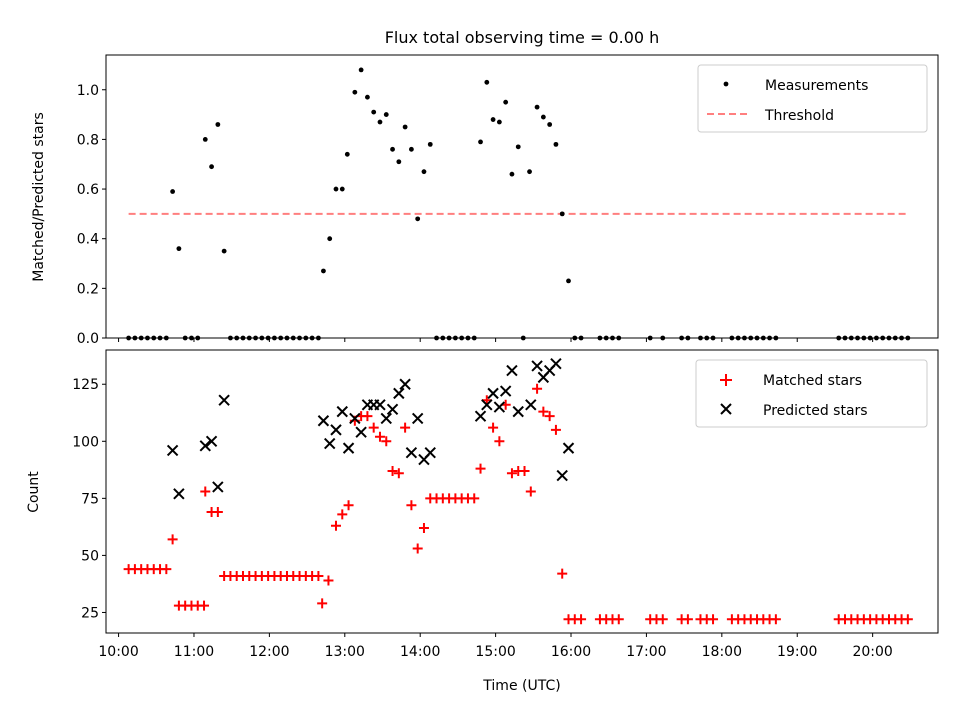  I want to click on legend-matched-label: Matched stars, so click(812, 381).